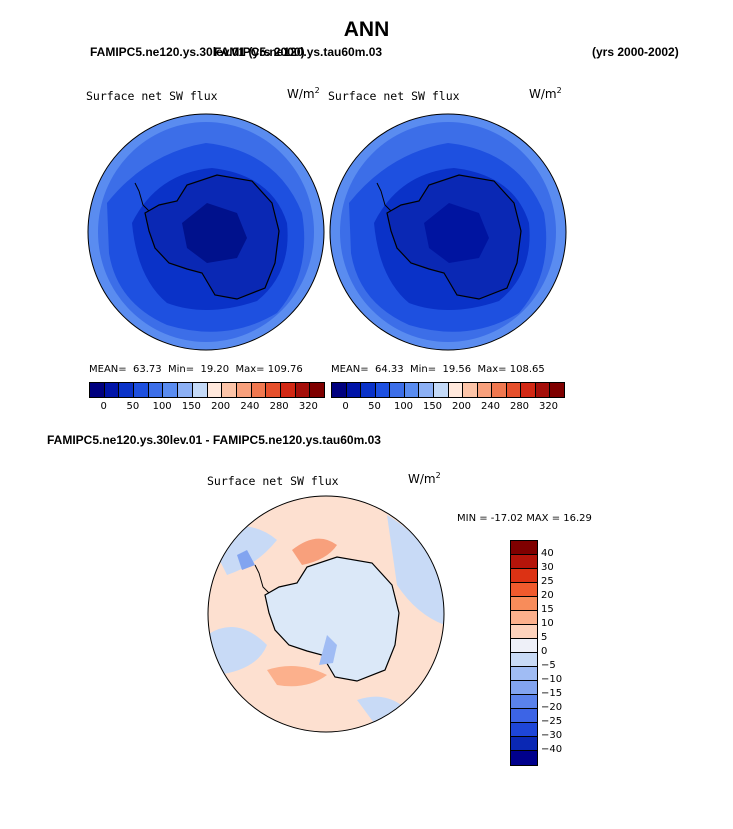 The width and height of the screenshot is (733, 829). What do you see at coordinates (547, 595) in the screenshot?
I see `colorbar-tick-label: 20` at bounding box center [547, 595].